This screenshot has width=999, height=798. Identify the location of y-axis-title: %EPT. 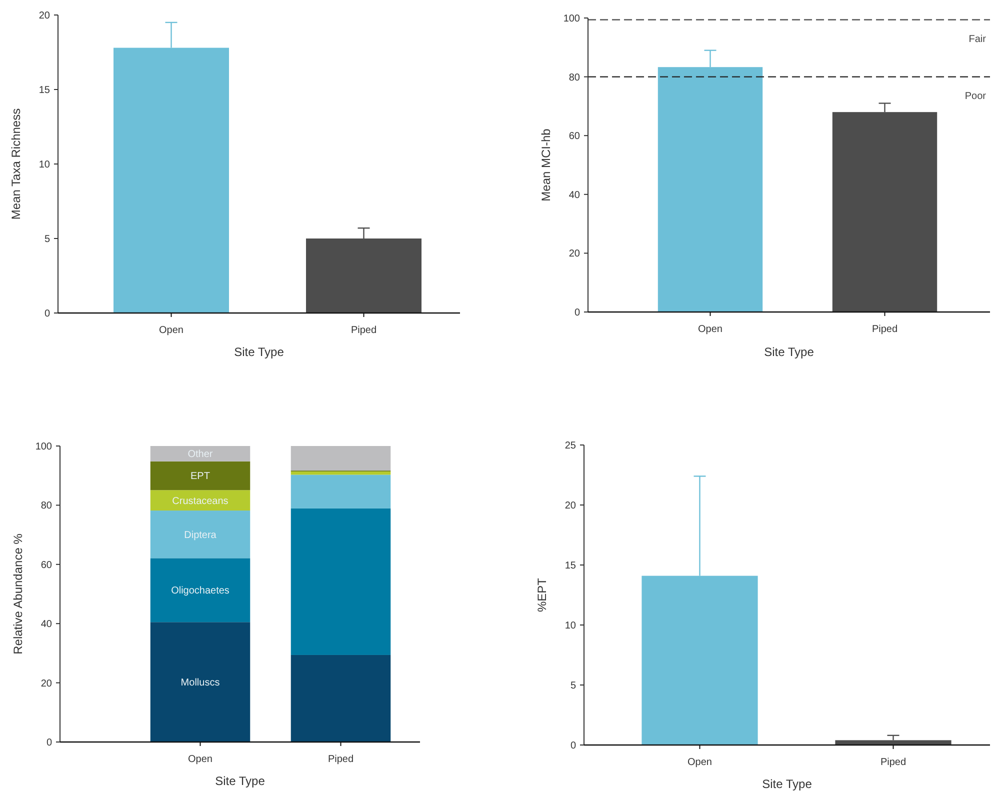
(542, 594).